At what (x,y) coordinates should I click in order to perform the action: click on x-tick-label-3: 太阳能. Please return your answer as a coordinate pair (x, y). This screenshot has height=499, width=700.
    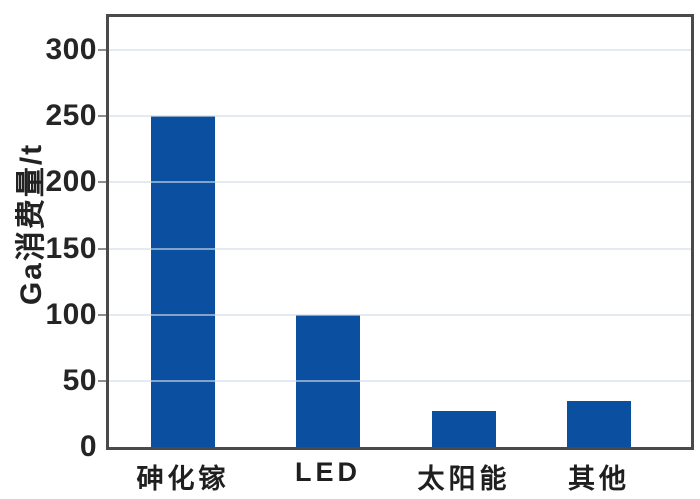
    Looking at the image, I should click on (464, 479).